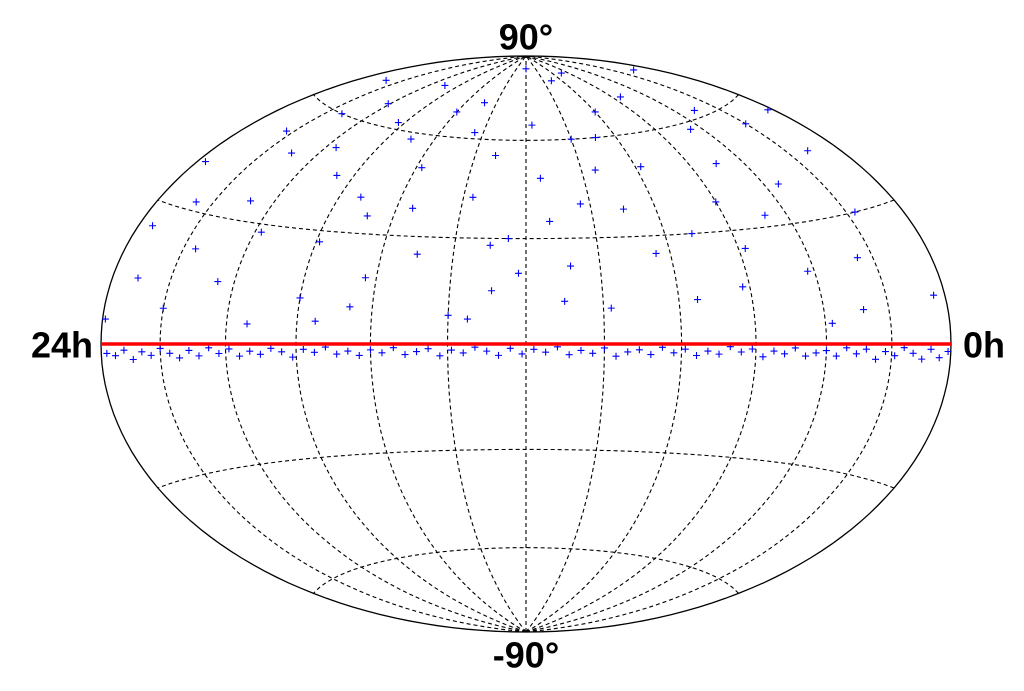 The image size is (1024, 691). Describe the element at coordinates (62, 345) in the screenshot. I see `x-tick-label: 24h` at that location.